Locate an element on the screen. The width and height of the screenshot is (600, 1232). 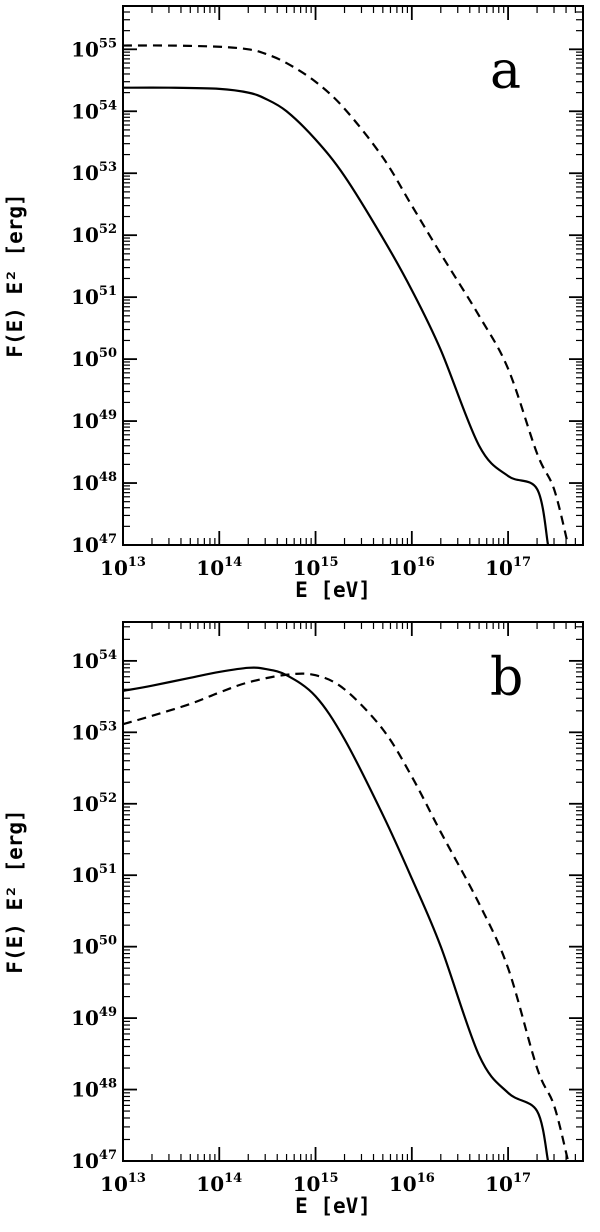
panel-label: a is located at coordinates (505, 71).